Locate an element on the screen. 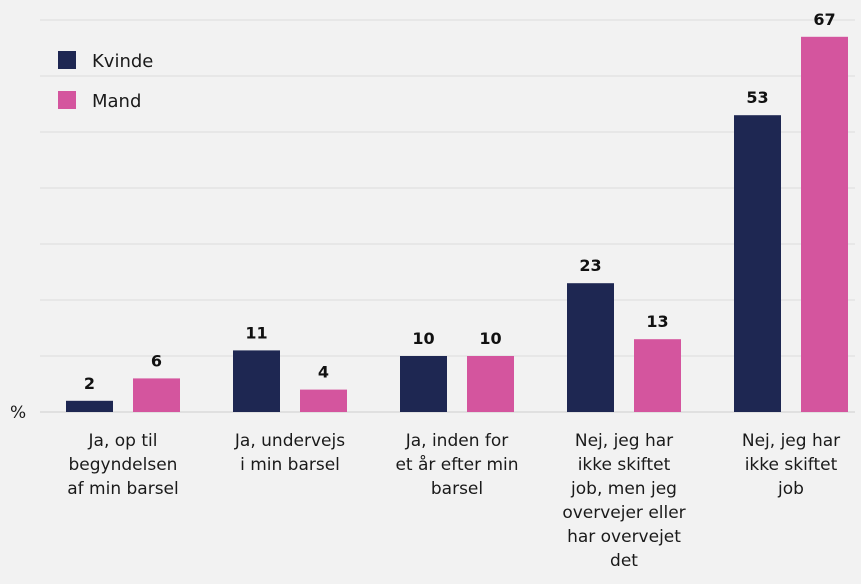 Image resolution: width=861 pixels, height=584 pixels. bar-value-label: 13 is located at coordinates (657, 321).